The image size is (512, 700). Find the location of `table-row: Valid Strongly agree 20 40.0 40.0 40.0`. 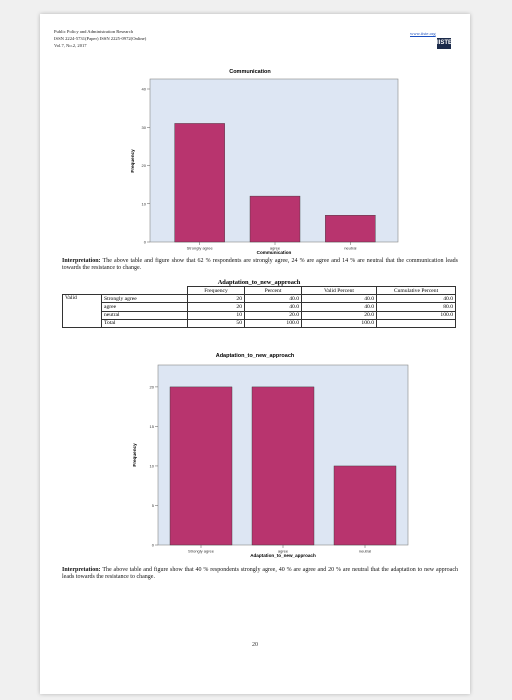

table-row: Valid Strongly agree 20 40.0 40.0 40.0 is located at coordinates (259, 311).